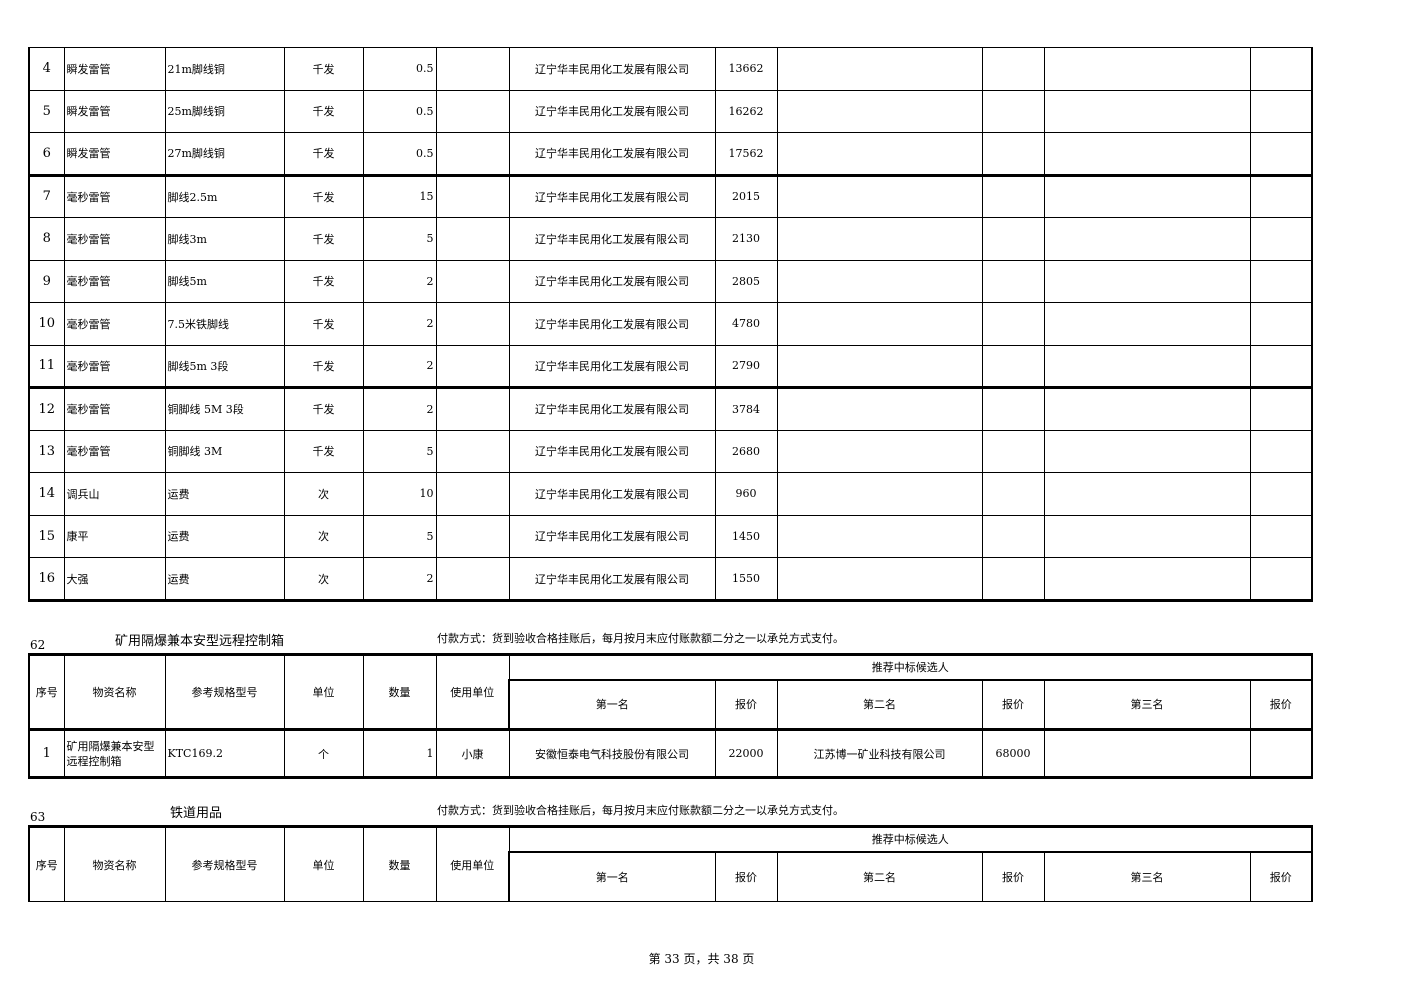  Describe the element at coordinates (472, 753) in the screenshot. I see `cell-user: 小康` at that location.